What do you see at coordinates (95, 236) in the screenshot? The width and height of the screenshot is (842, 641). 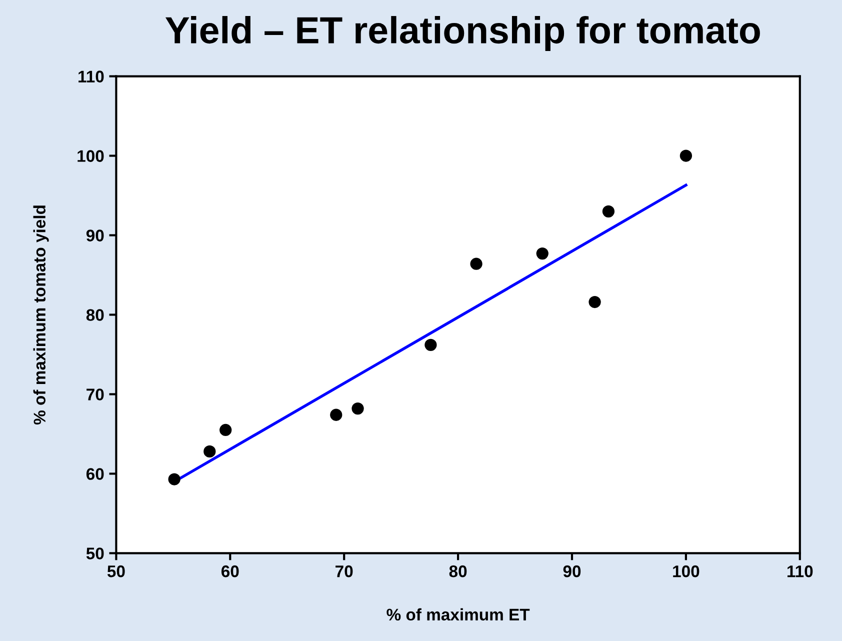 I see `y-tick-label: 90` at bounding box center [95, 236].